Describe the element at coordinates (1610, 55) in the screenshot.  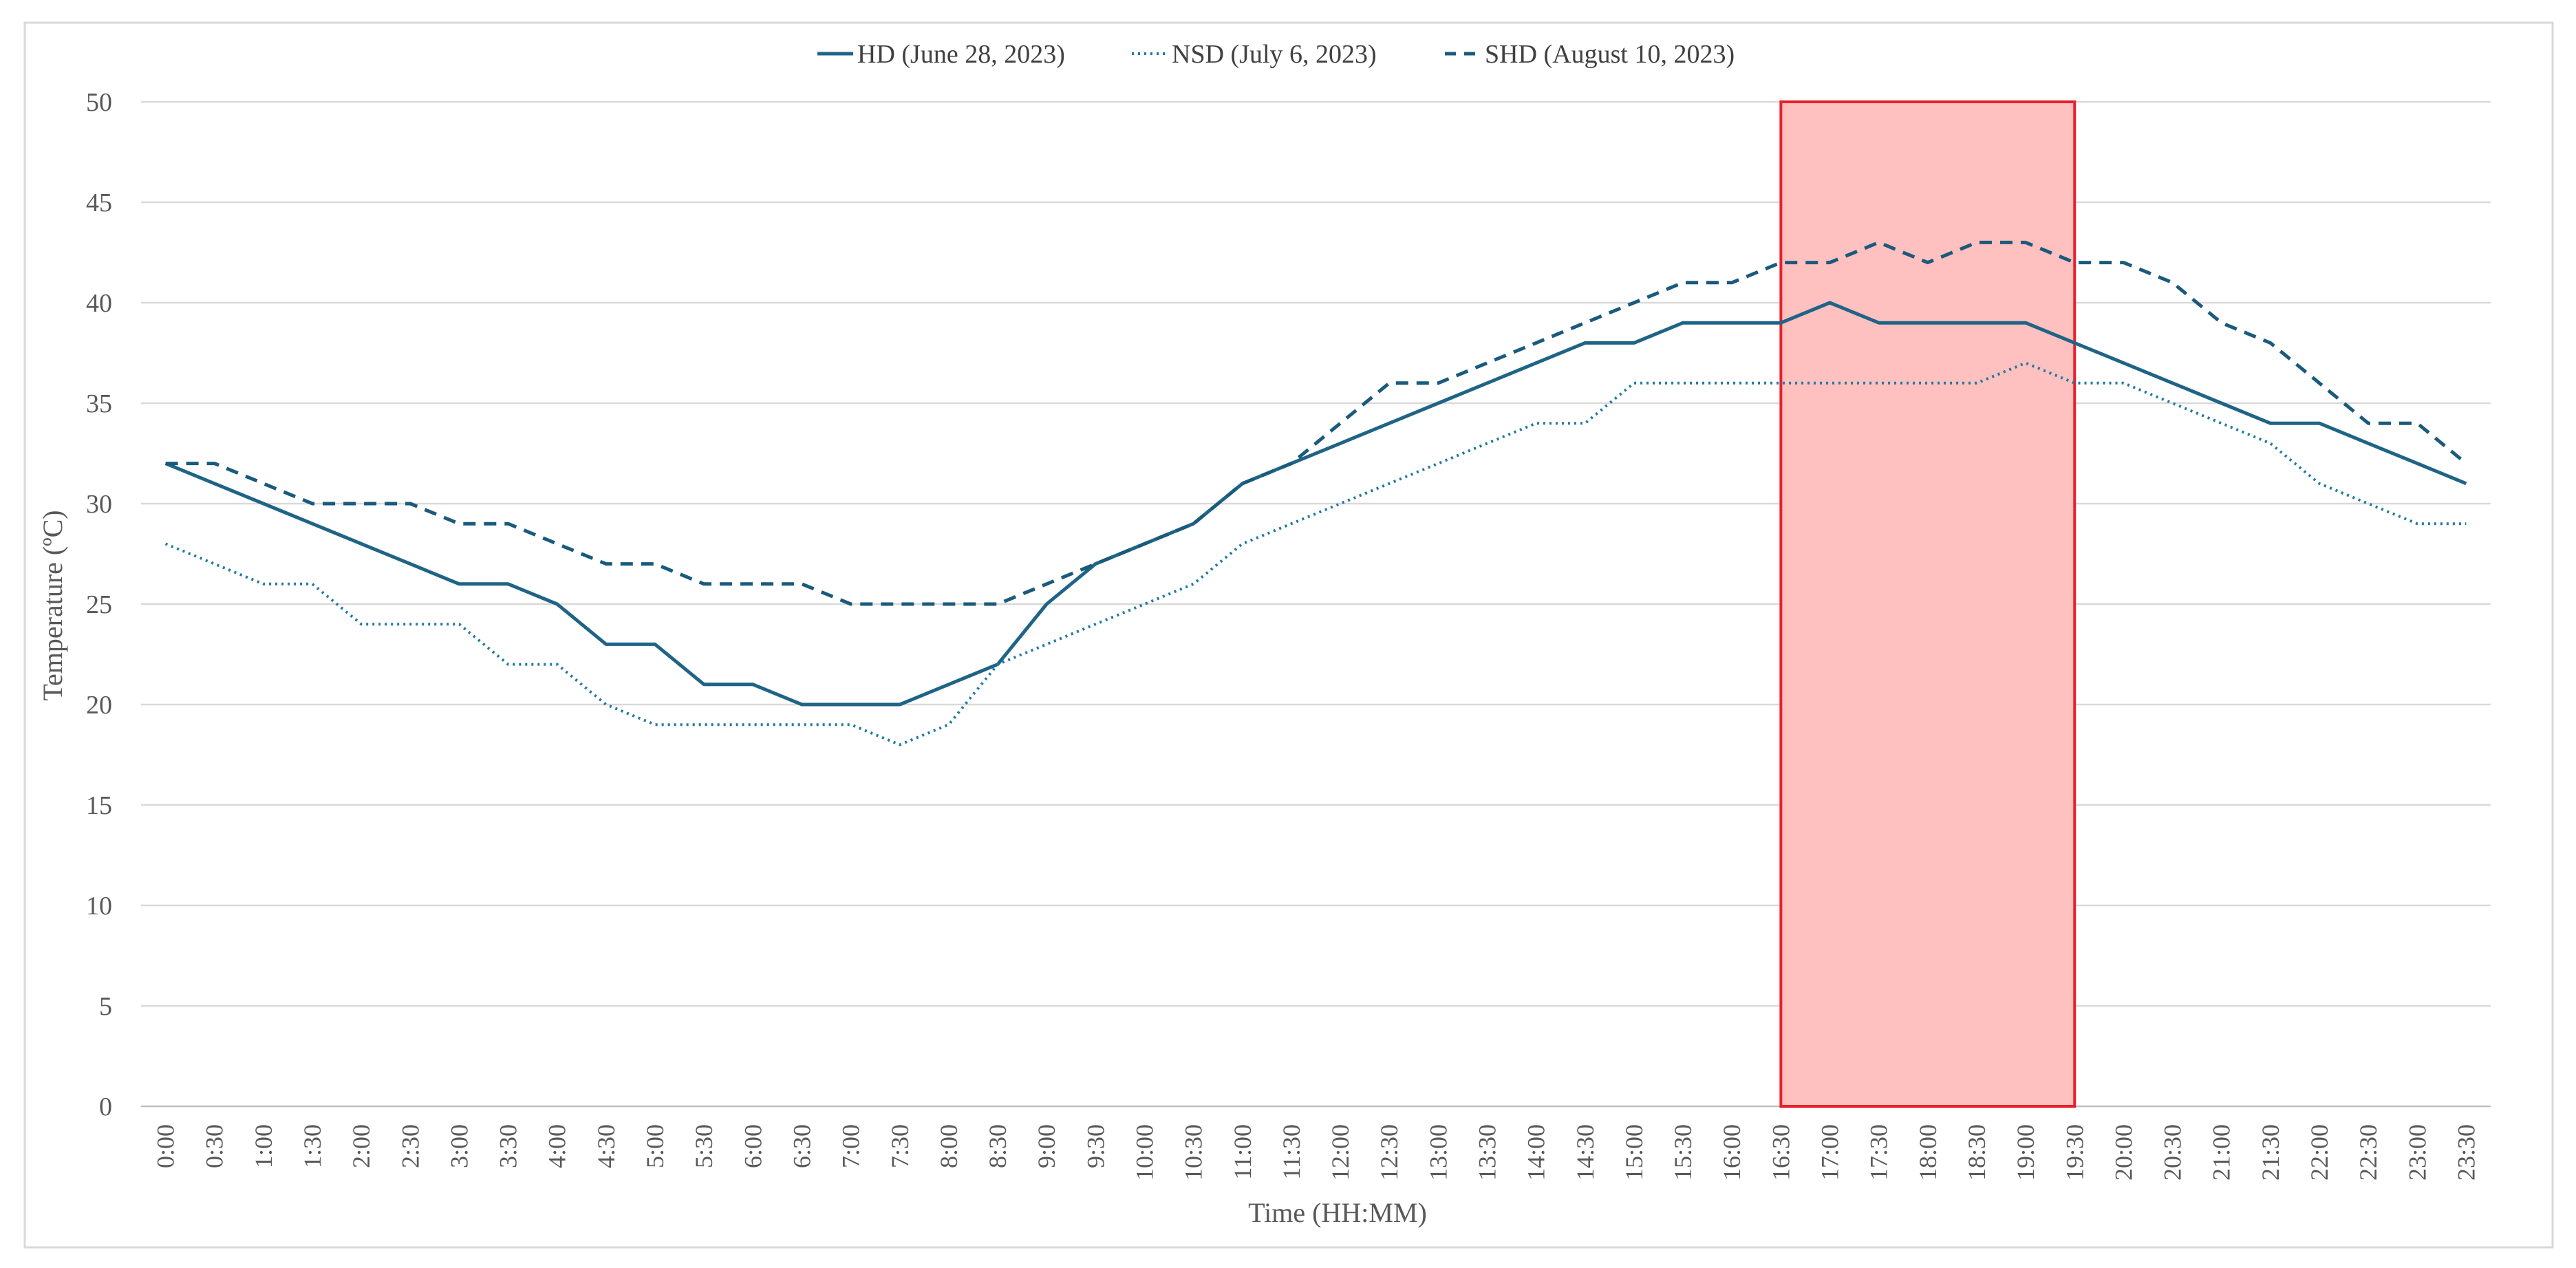
I see `legend-label: SHD (August 10, 2023)` at that location.